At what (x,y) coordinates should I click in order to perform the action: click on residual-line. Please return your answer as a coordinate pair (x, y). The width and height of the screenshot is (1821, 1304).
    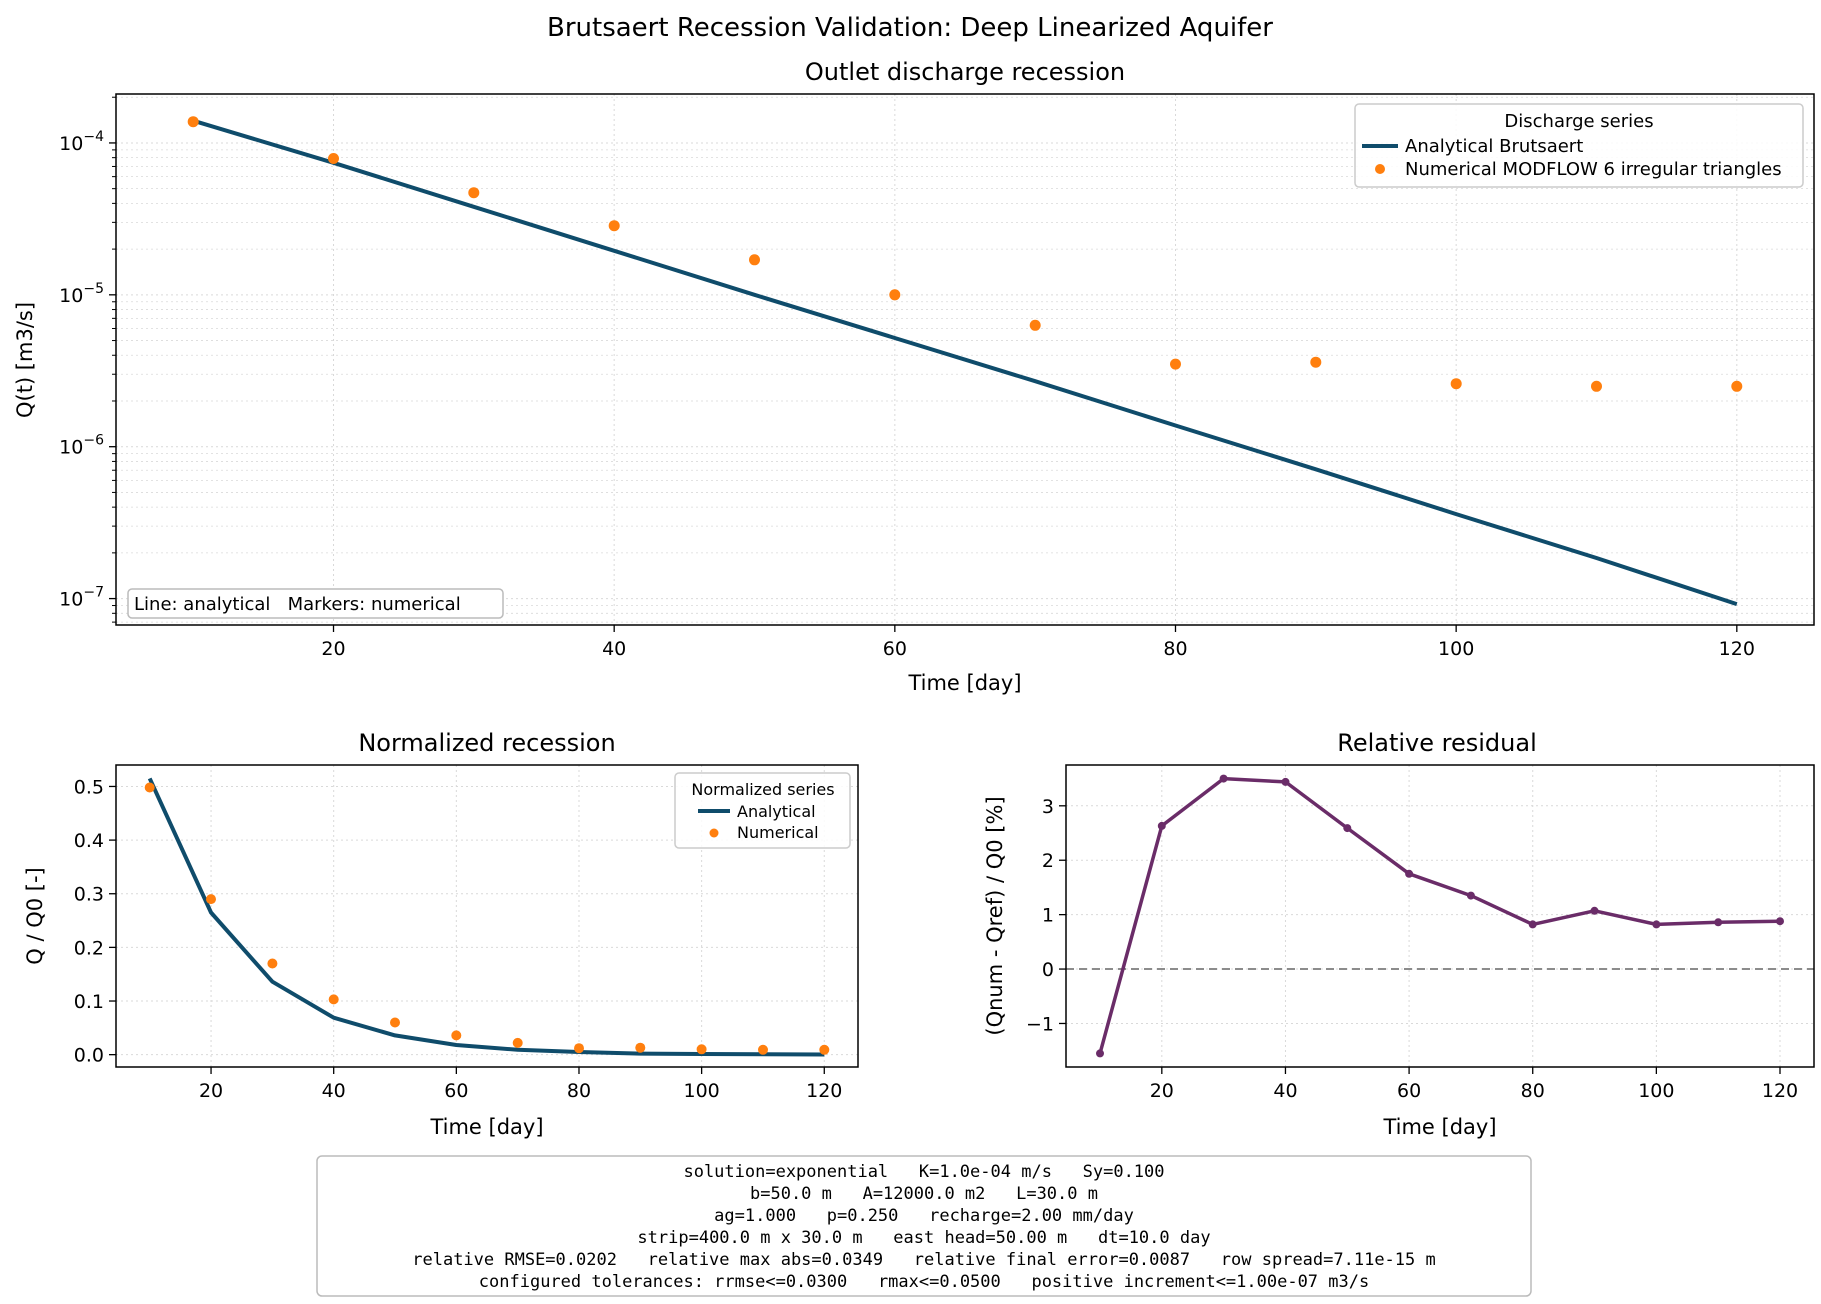
    Looking at the image, I should click on (1439, 915).